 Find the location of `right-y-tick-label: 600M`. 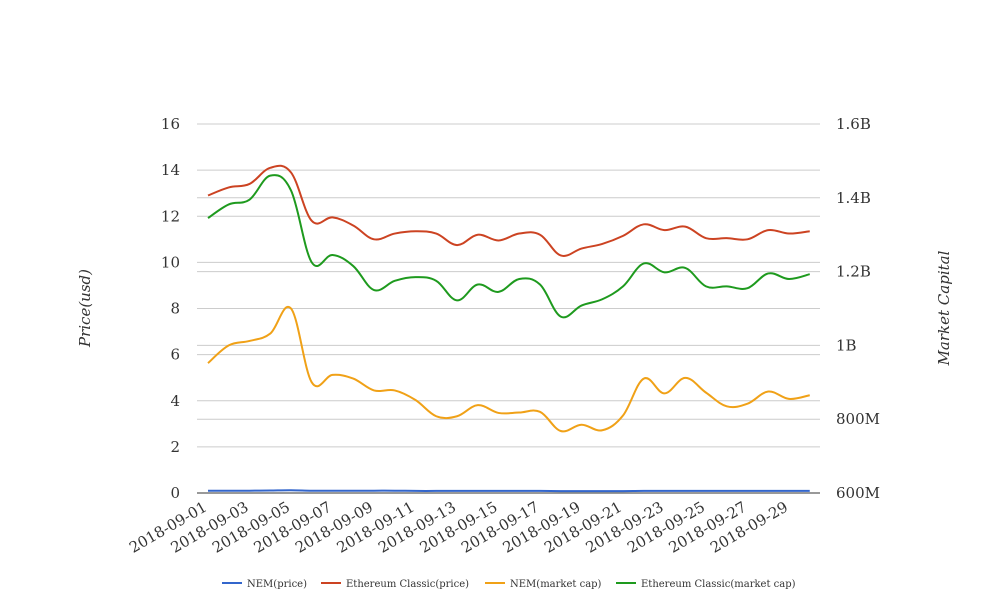

right-y-tick-label: 600M is located at coordinates (858, 493).